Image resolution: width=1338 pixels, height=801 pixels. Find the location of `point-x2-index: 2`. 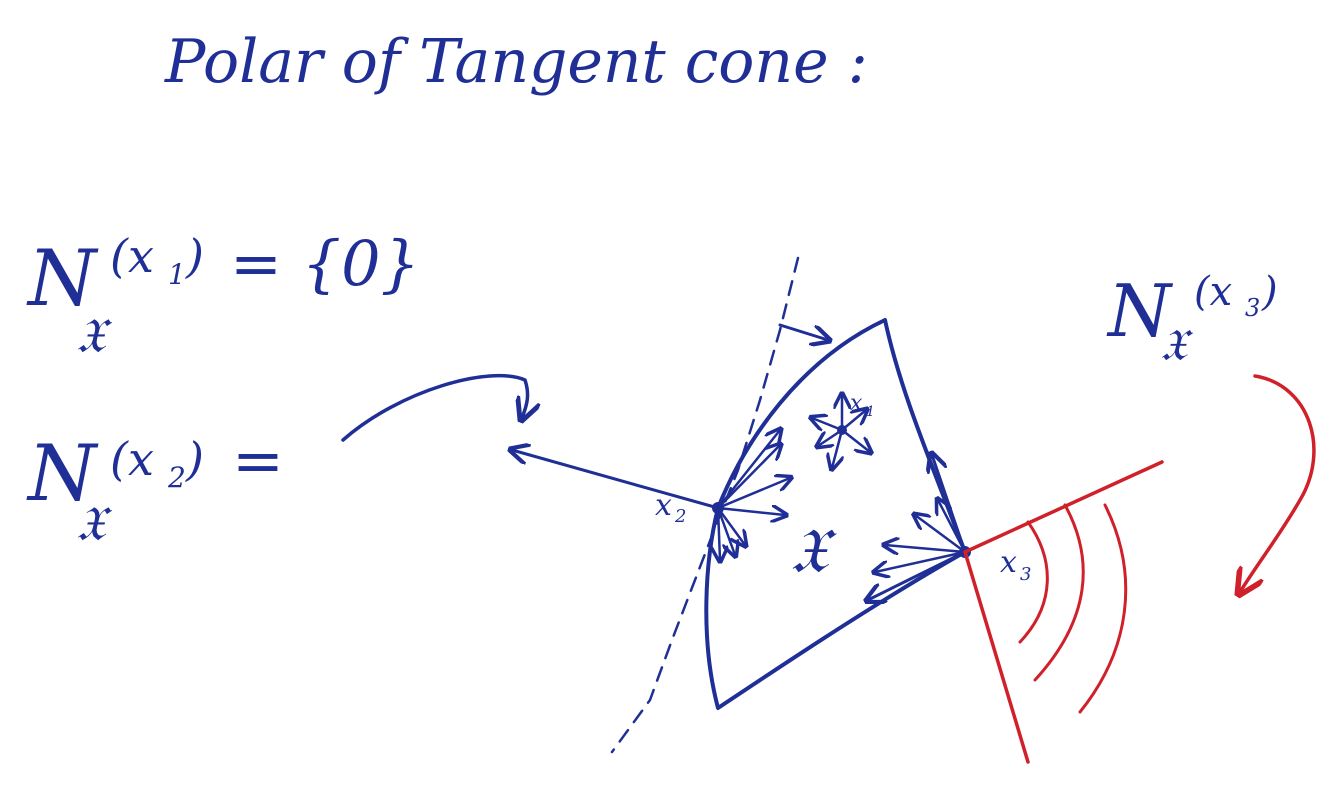

point-x2-index: 2 is located at coordinates (680, 516).